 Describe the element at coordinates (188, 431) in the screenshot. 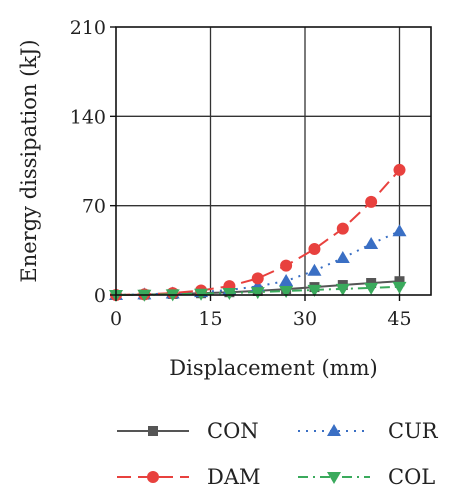

I see `legend-item-con: CON` at that location.